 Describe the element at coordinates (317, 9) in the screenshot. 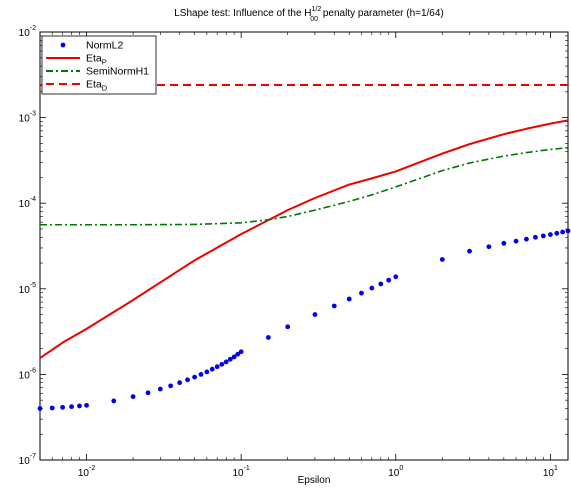

I see `title-sup: 1/2` at that location.